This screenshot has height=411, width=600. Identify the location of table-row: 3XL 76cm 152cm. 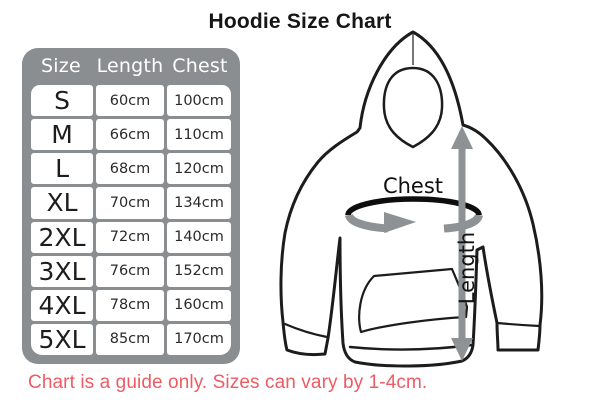
(131, 271).